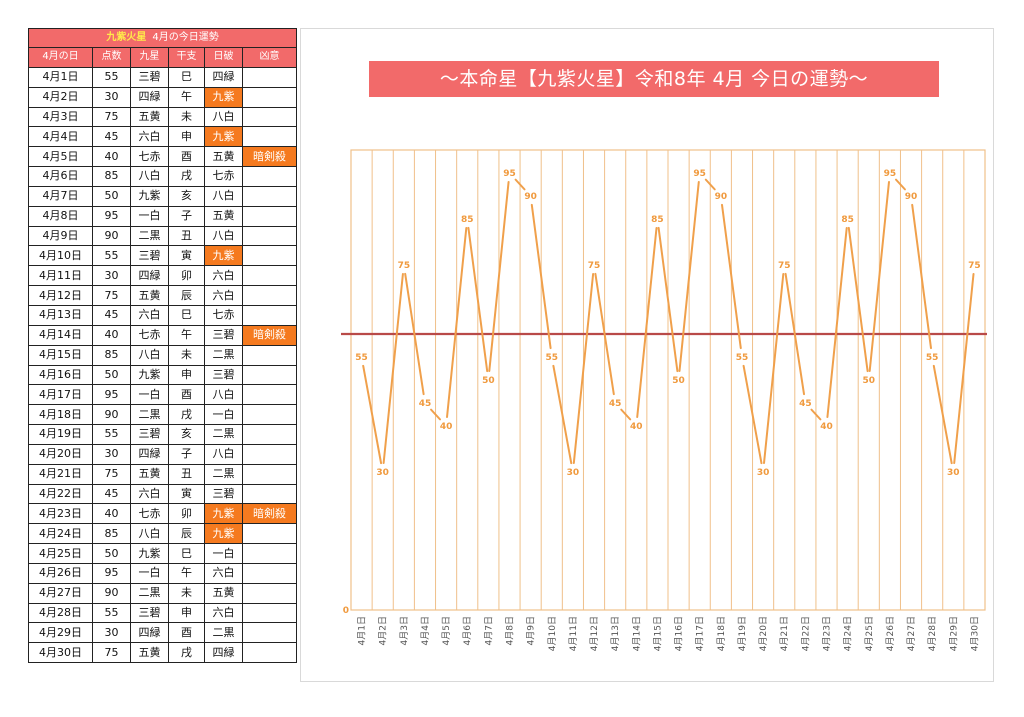 The image size is (1024, 717). I want to click on cell-eto: 巳, so click(186, 553).